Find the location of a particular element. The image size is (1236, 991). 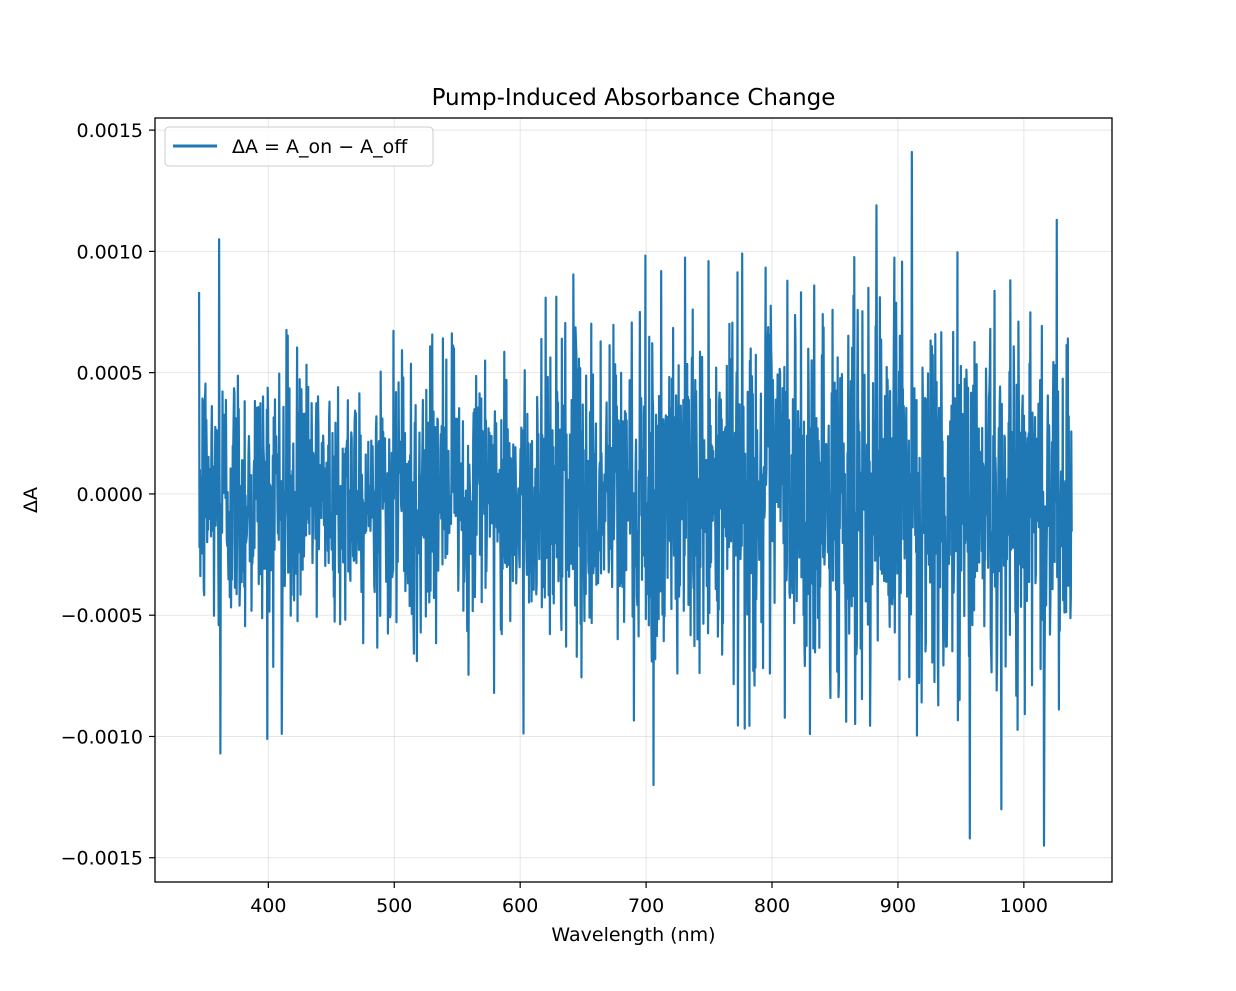

x-tick-label: 500 is located at coordinates (394, 906).